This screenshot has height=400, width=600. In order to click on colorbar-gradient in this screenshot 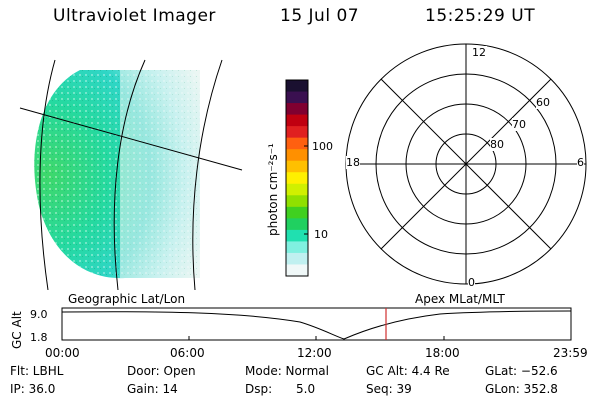, I will do `click(297, 178)`.